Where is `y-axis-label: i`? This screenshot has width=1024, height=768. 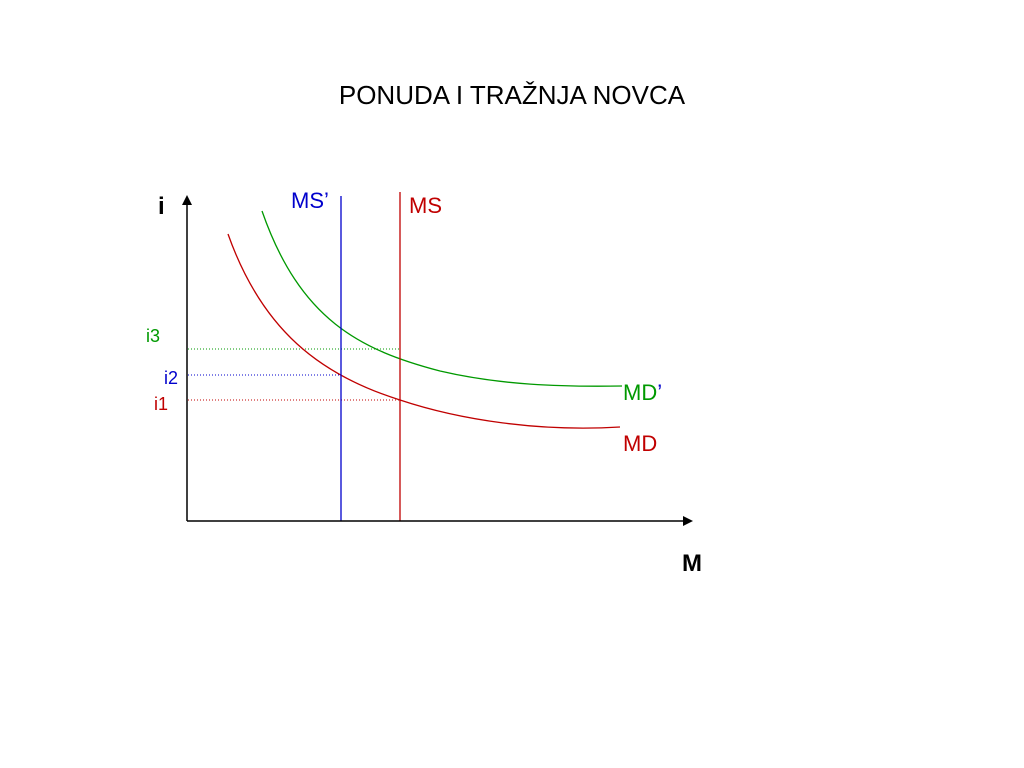
y-axis-label: i is located at coordinates (161, 206).